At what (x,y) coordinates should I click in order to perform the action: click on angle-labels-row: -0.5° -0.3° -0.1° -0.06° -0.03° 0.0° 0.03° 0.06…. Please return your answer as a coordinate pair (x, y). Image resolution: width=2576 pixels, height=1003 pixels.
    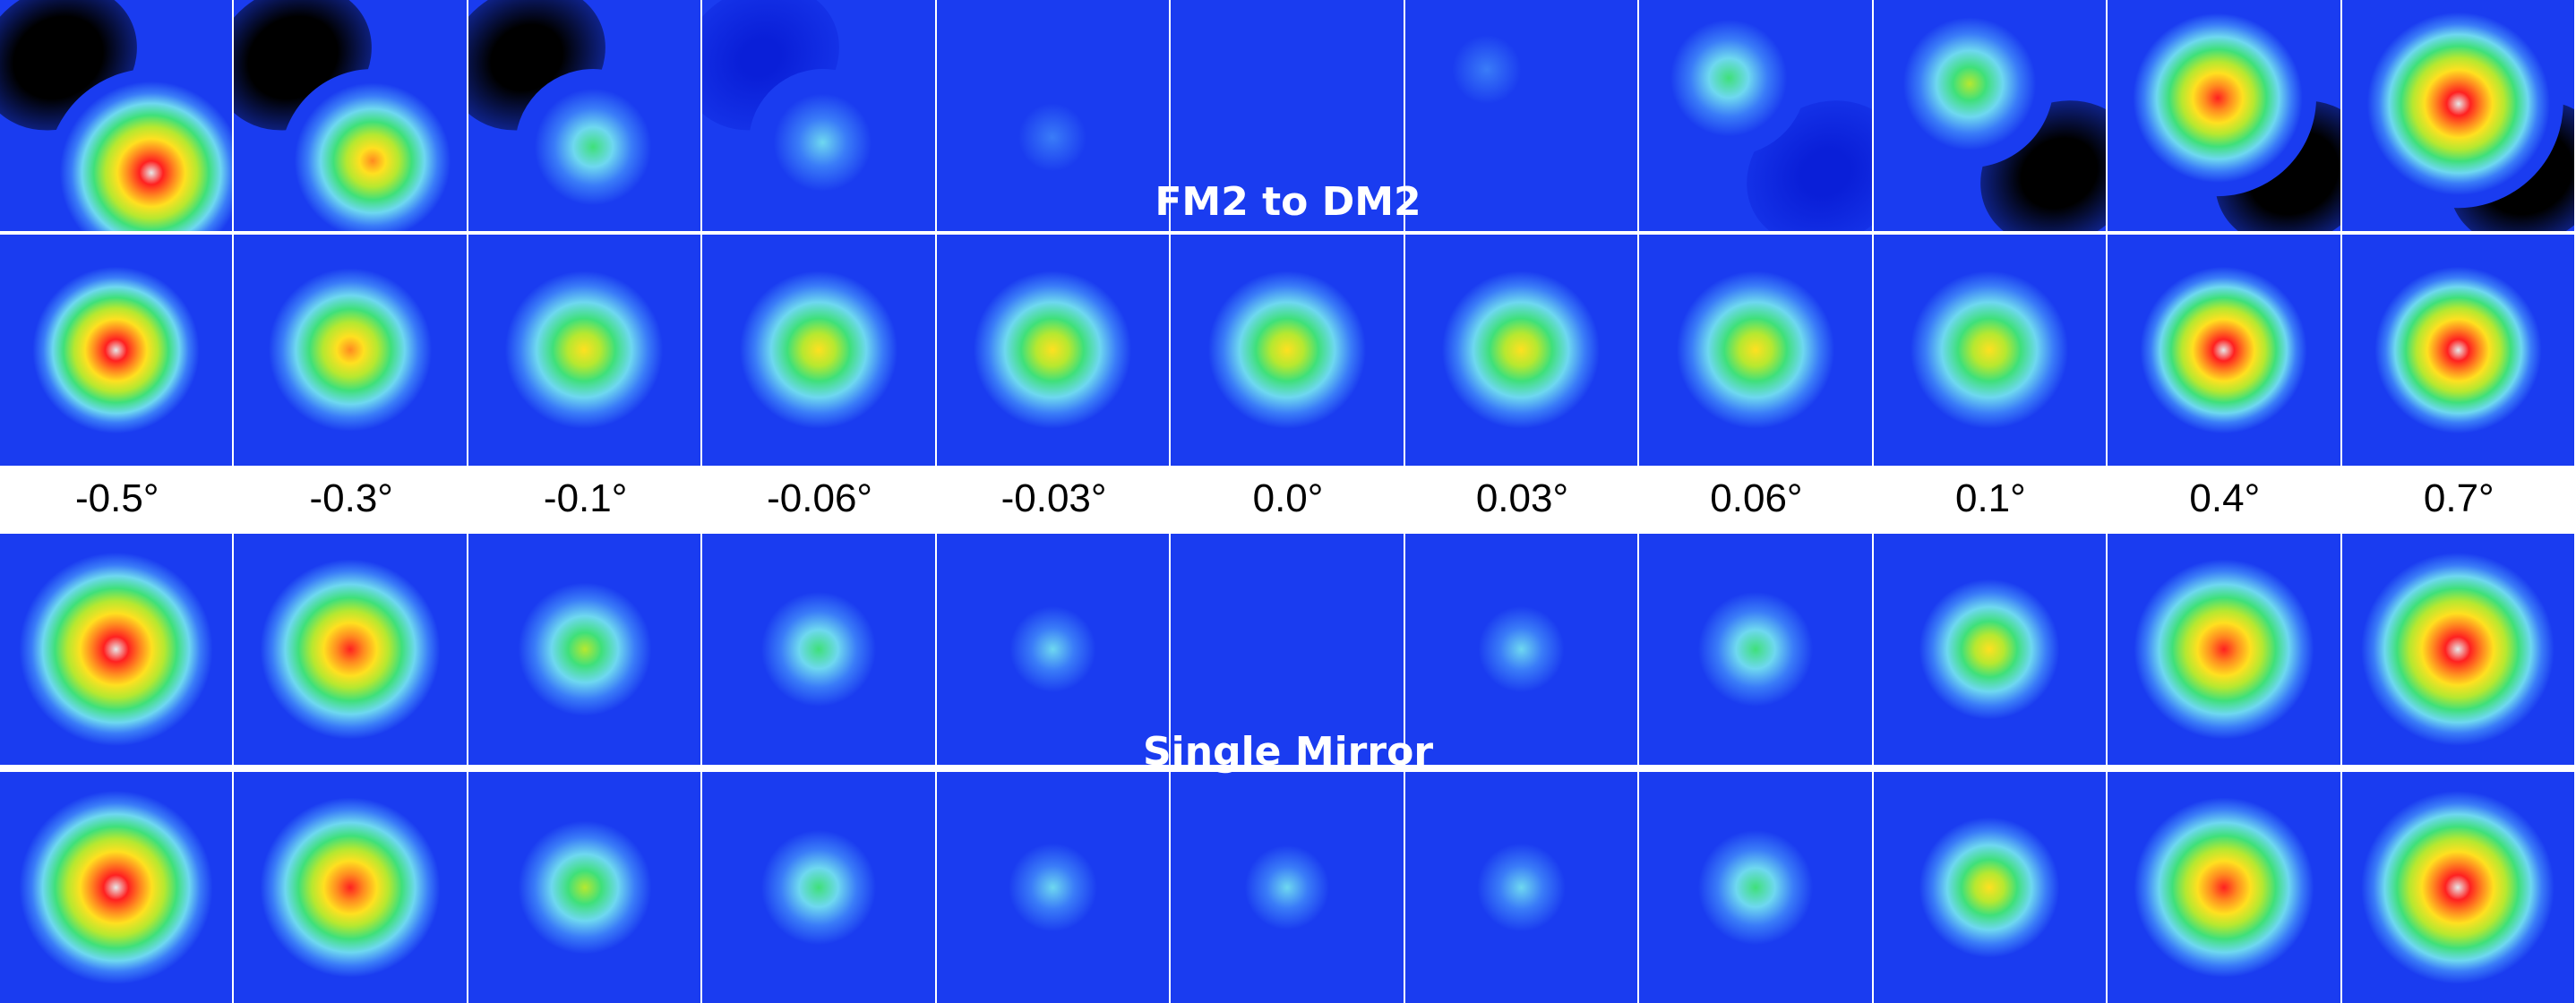
    Looking at the image, I should click on (1288, 500).